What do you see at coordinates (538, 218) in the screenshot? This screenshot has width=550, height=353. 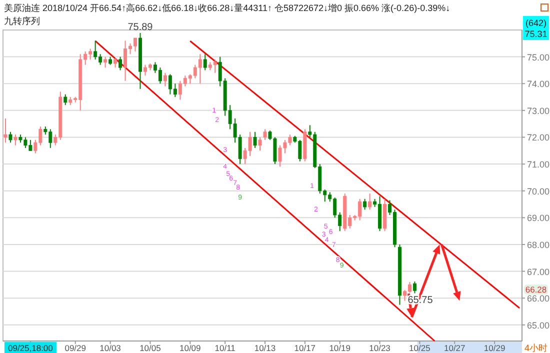 I see `y-tick-label: 69.00` at bounding box center [538, 218].